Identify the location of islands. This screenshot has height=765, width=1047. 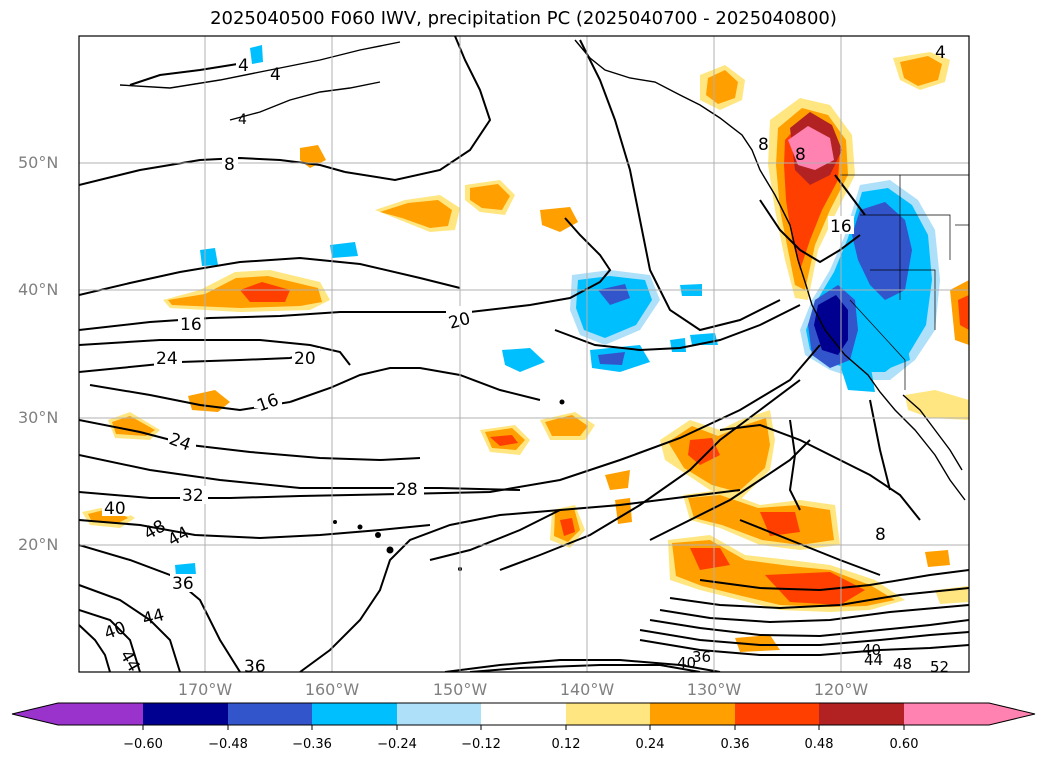
(449, 485).